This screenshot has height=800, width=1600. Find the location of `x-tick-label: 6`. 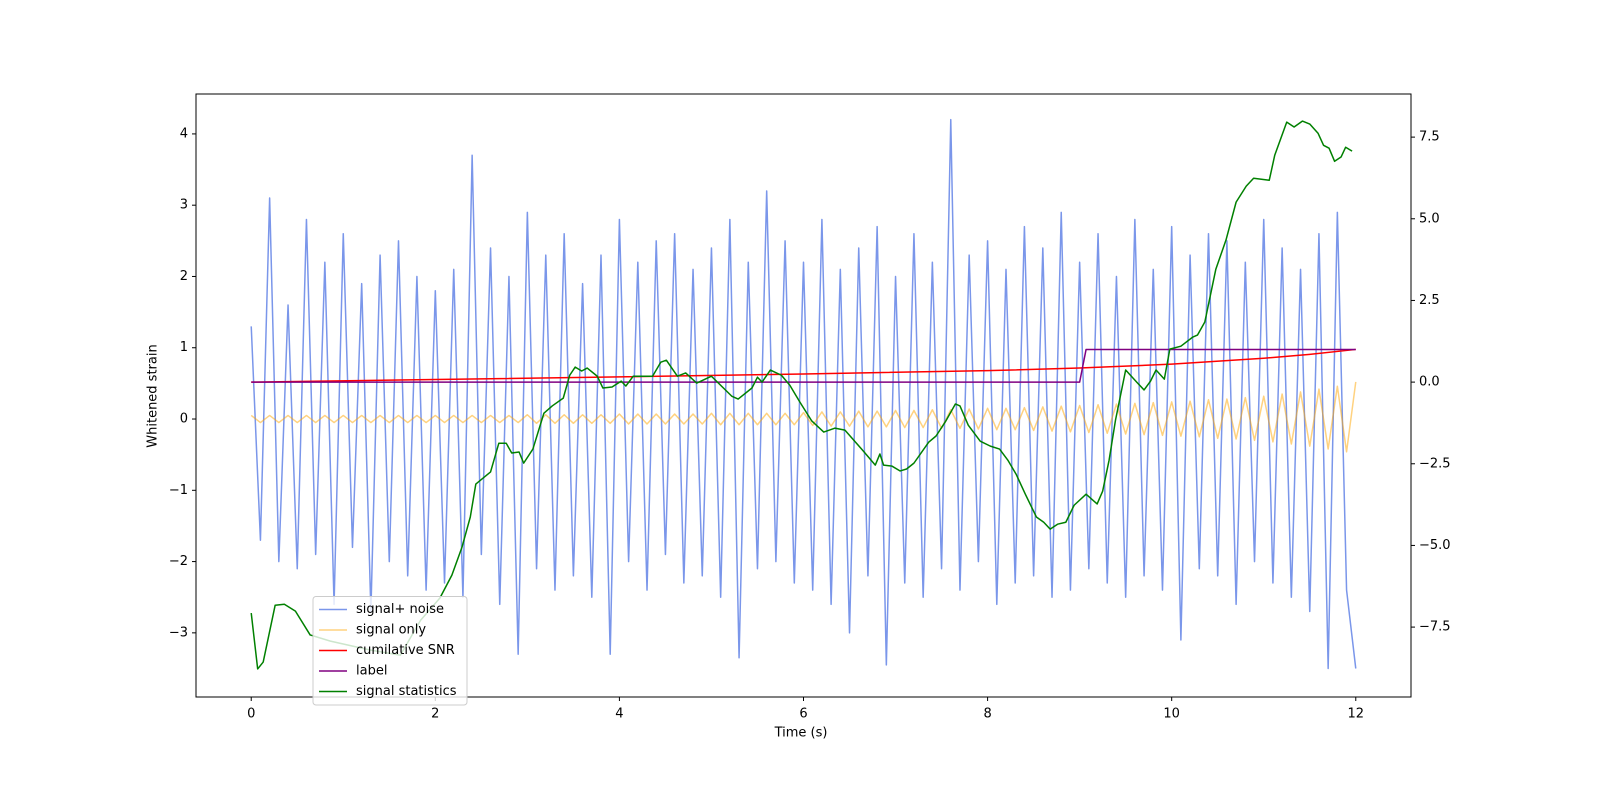

x-tick-label: 6 is located at coordinates (803, 714).